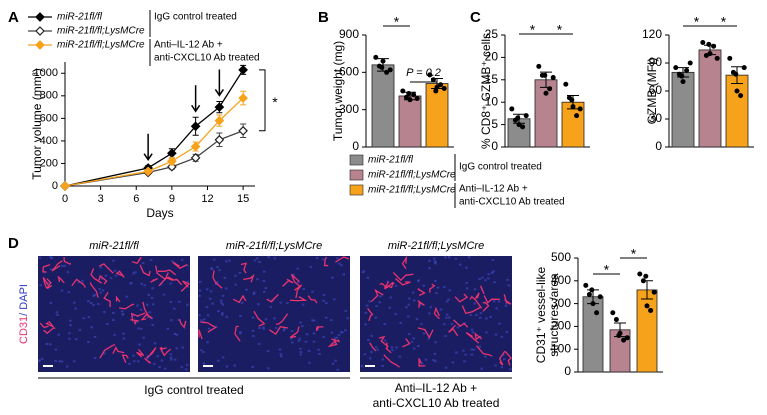 This screenshot has height=415, width=767. I want to click on x-tick-label: 6, so click(136, 199).